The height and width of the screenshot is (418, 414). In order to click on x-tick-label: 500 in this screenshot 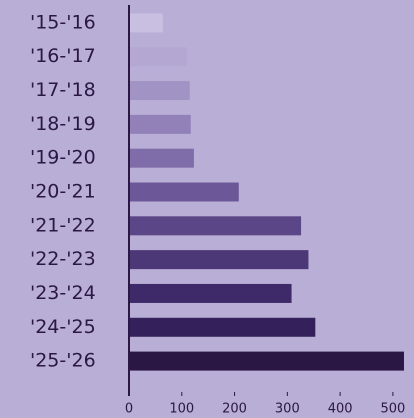, I will do `click(392, 409)`.